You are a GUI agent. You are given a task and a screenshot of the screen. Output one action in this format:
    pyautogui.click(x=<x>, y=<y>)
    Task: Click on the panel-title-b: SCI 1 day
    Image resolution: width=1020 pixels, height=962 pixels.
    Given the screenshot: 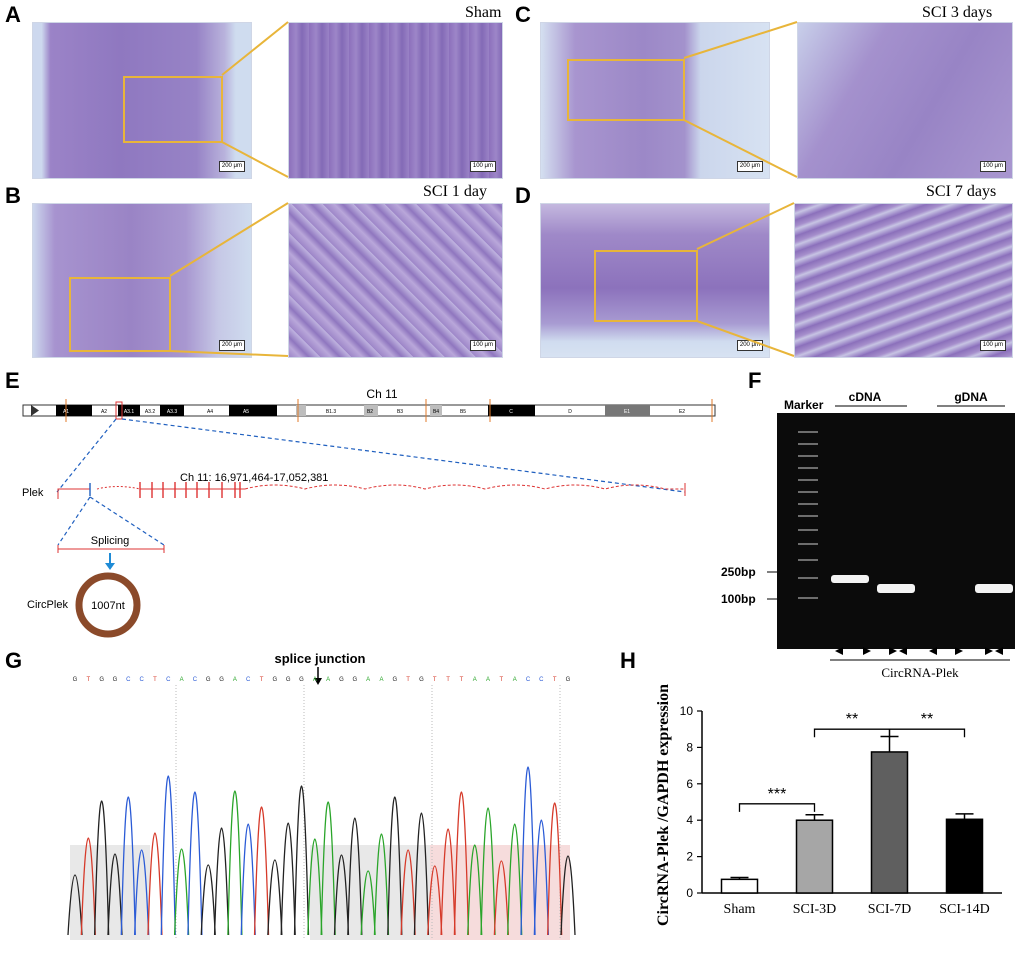 What is the action you would take?
    pyautogui.click(x=455, y=191)
    